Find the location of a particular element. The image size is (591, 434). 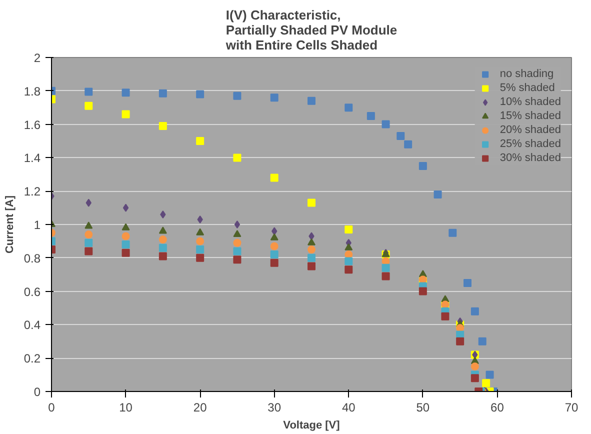

x-tick-label: 50 is located at coordinates (423, 407).